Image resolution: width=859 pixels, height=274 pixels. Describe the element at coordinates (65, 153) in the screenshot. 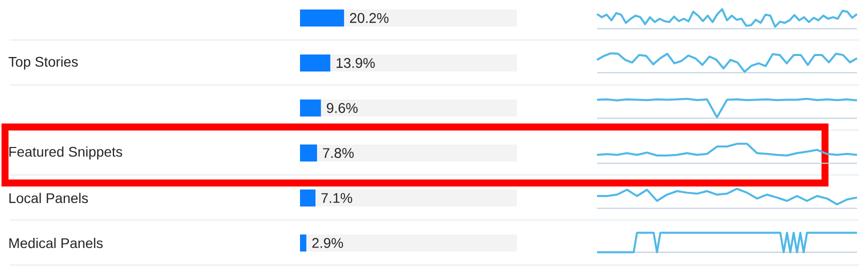

I see `y-tick-label: Featured Snippets` at that location.